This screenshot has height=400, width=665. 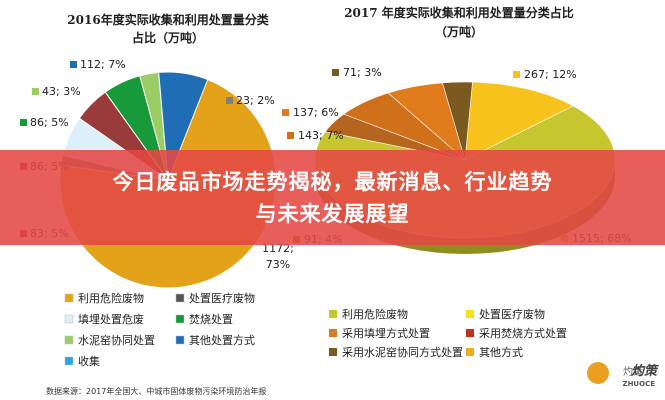 What do you see at coordinates (523, 333) in the screenshot?
I see `right-legend-label: 采用焚烧方式处置` at bounding box center [523, 333].